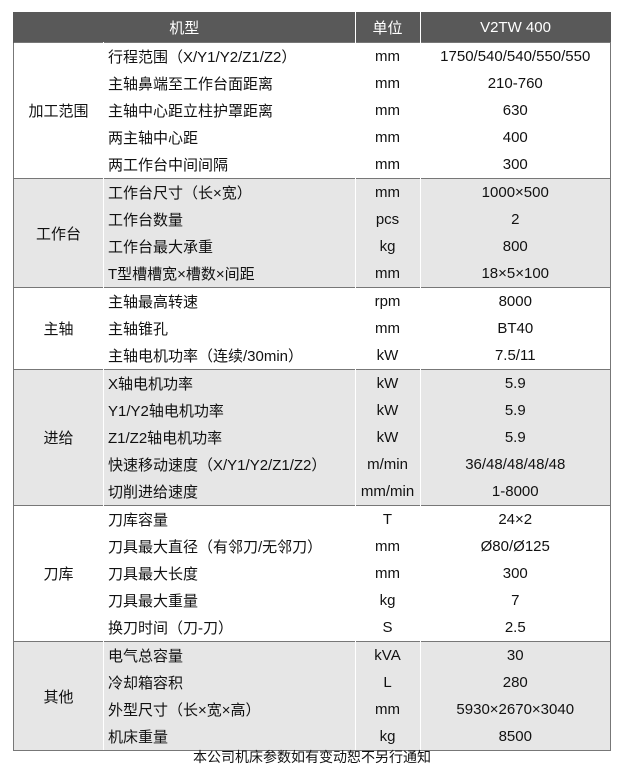 This screenshot has width=624, height=774. Describe the element at coordinates (229, 437) in the screenshot. I see `param-cell: Z1/Z2轴电机功率` at that location.